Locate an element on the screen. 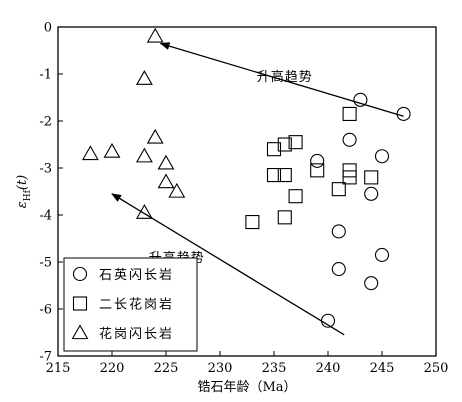 The image size is (462, 402). y-axis-label-group: εHf(t) is located at coordinates (24, 192).